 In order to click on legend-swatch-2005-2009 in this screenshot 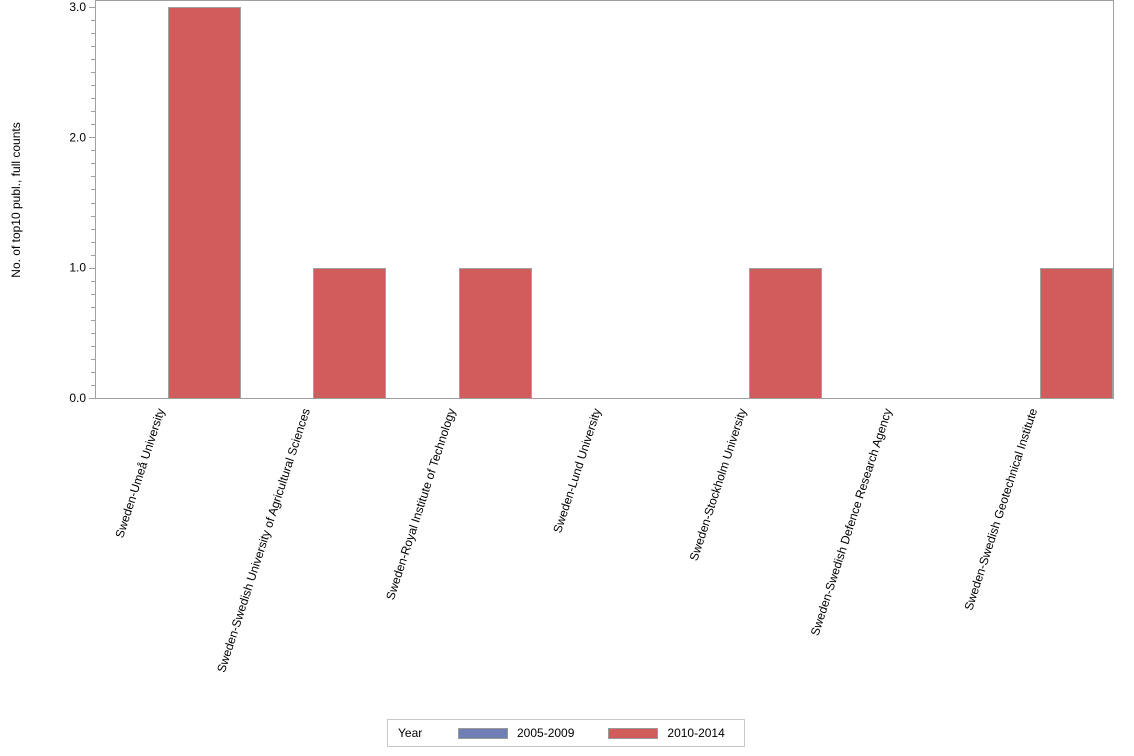, I will do `click(483, 733)`.